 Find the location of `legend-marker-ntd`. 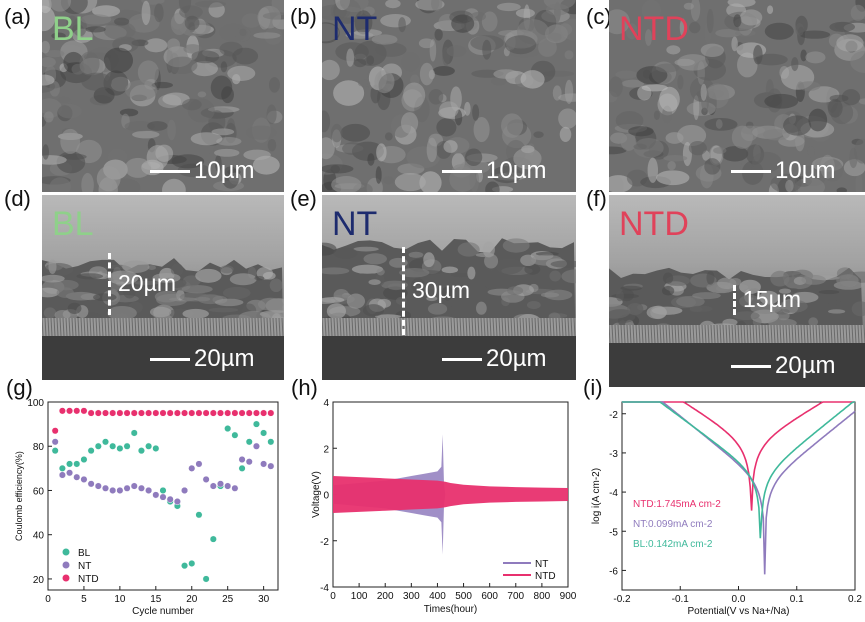

legend-marker-ntd is located at coordinates (66, 578).